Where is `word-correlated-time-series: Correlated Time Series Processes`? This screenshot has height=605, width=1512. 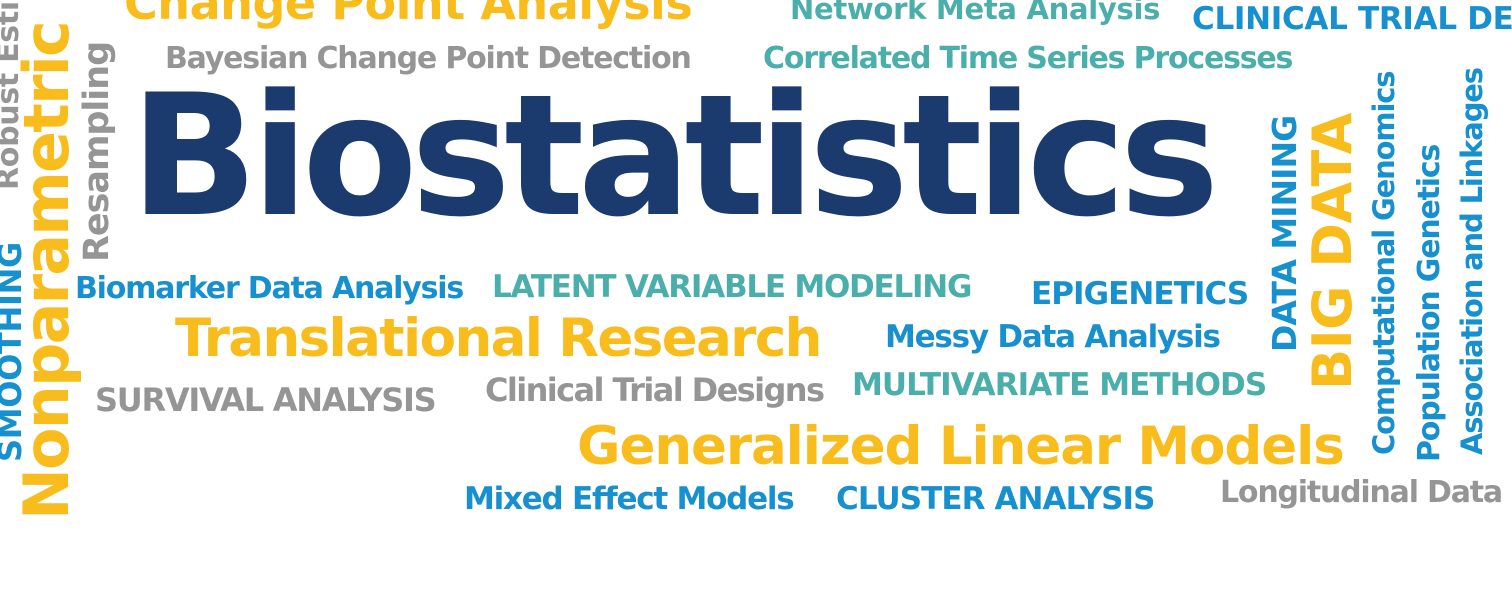 word-correlated-time-series: Correlated Time Series Processes is located at coordinates (1028, 58).